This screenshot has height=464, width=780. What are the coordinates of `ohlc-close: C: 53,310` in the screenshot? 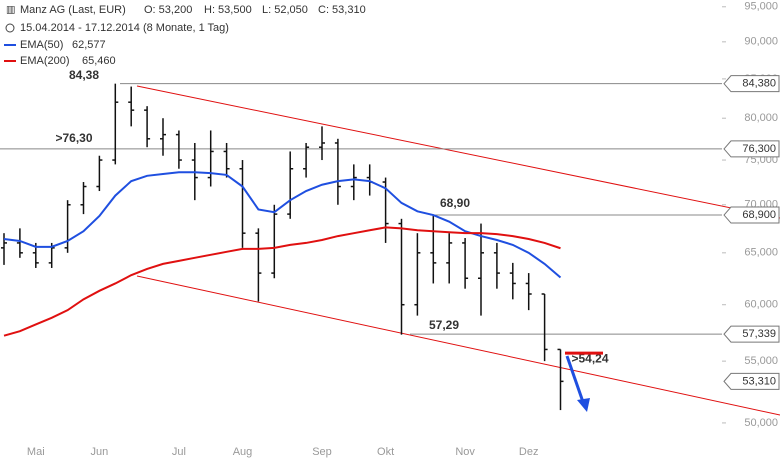 It's located at (342, 10).